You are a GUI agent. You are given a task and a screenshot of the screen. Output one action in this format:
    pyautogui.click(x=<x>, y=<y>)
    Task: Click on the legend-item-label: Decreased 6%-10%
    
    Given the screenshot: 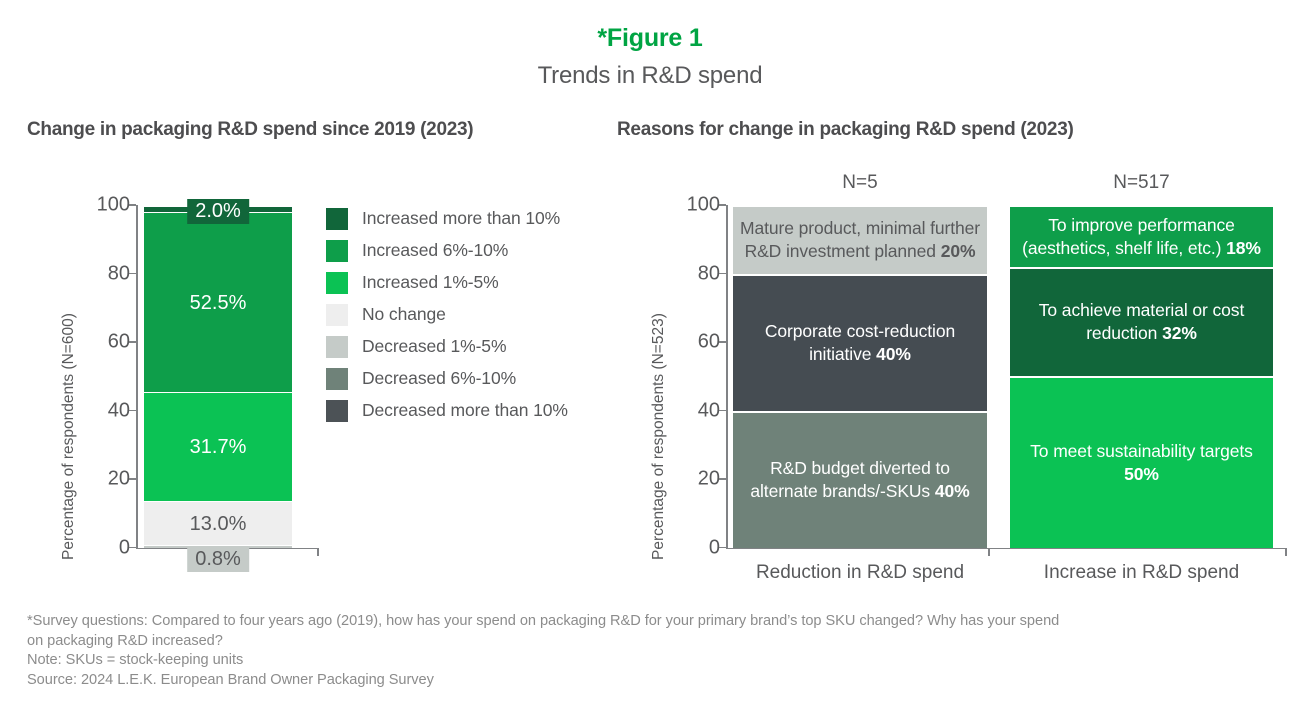 What is the action you would take?
    pyautogui.click(x=439, y=378)
    